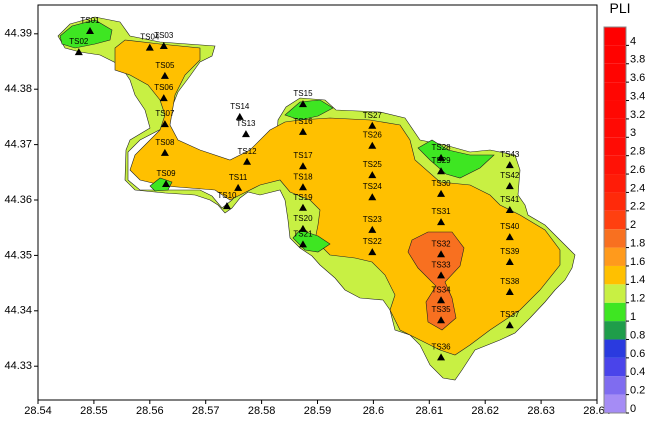 The image size is (649, 422). What do you see at coordinates (510, 154) in the screenshot?
I see `station-label: TS43` at bounding box center [510, 154].